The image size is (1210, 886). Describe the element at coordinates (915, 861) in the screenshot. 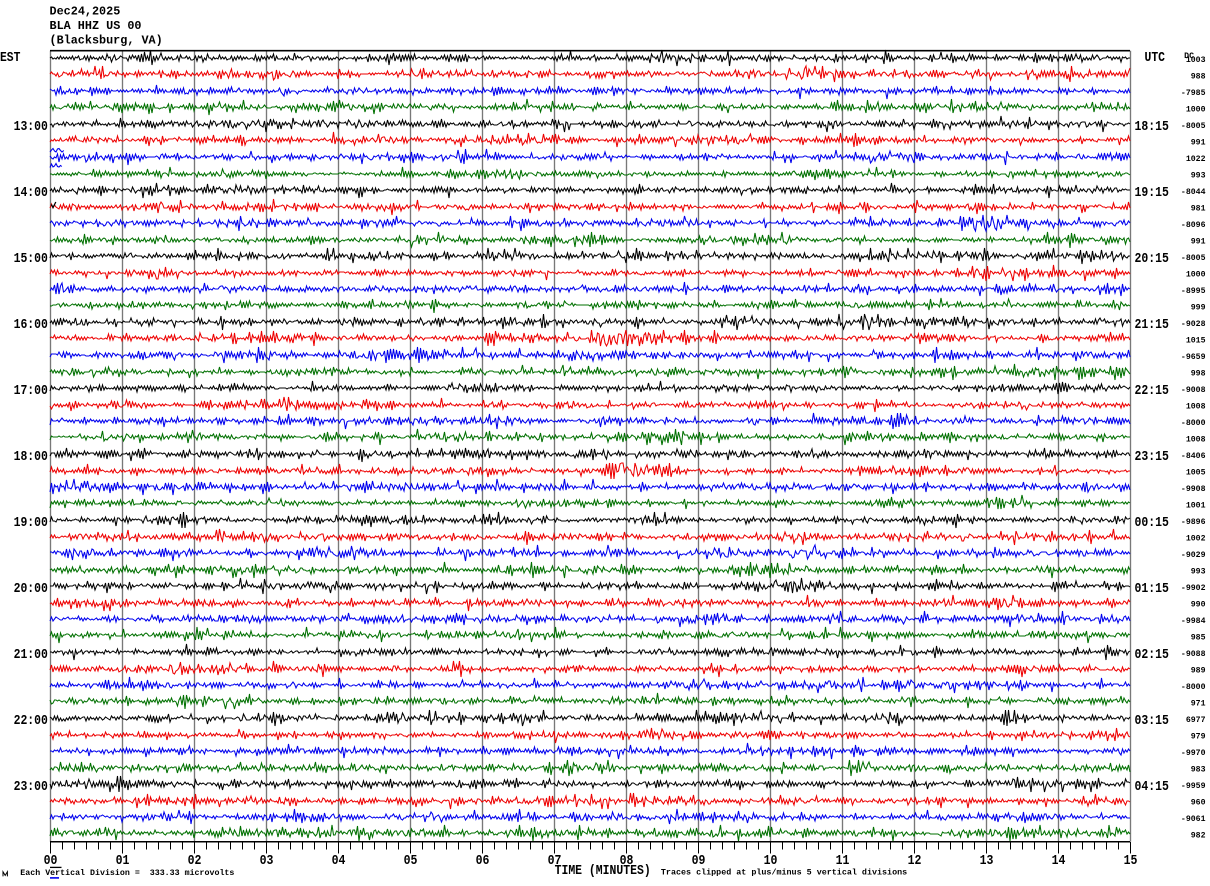

I see `svg-text: 12` at that location.